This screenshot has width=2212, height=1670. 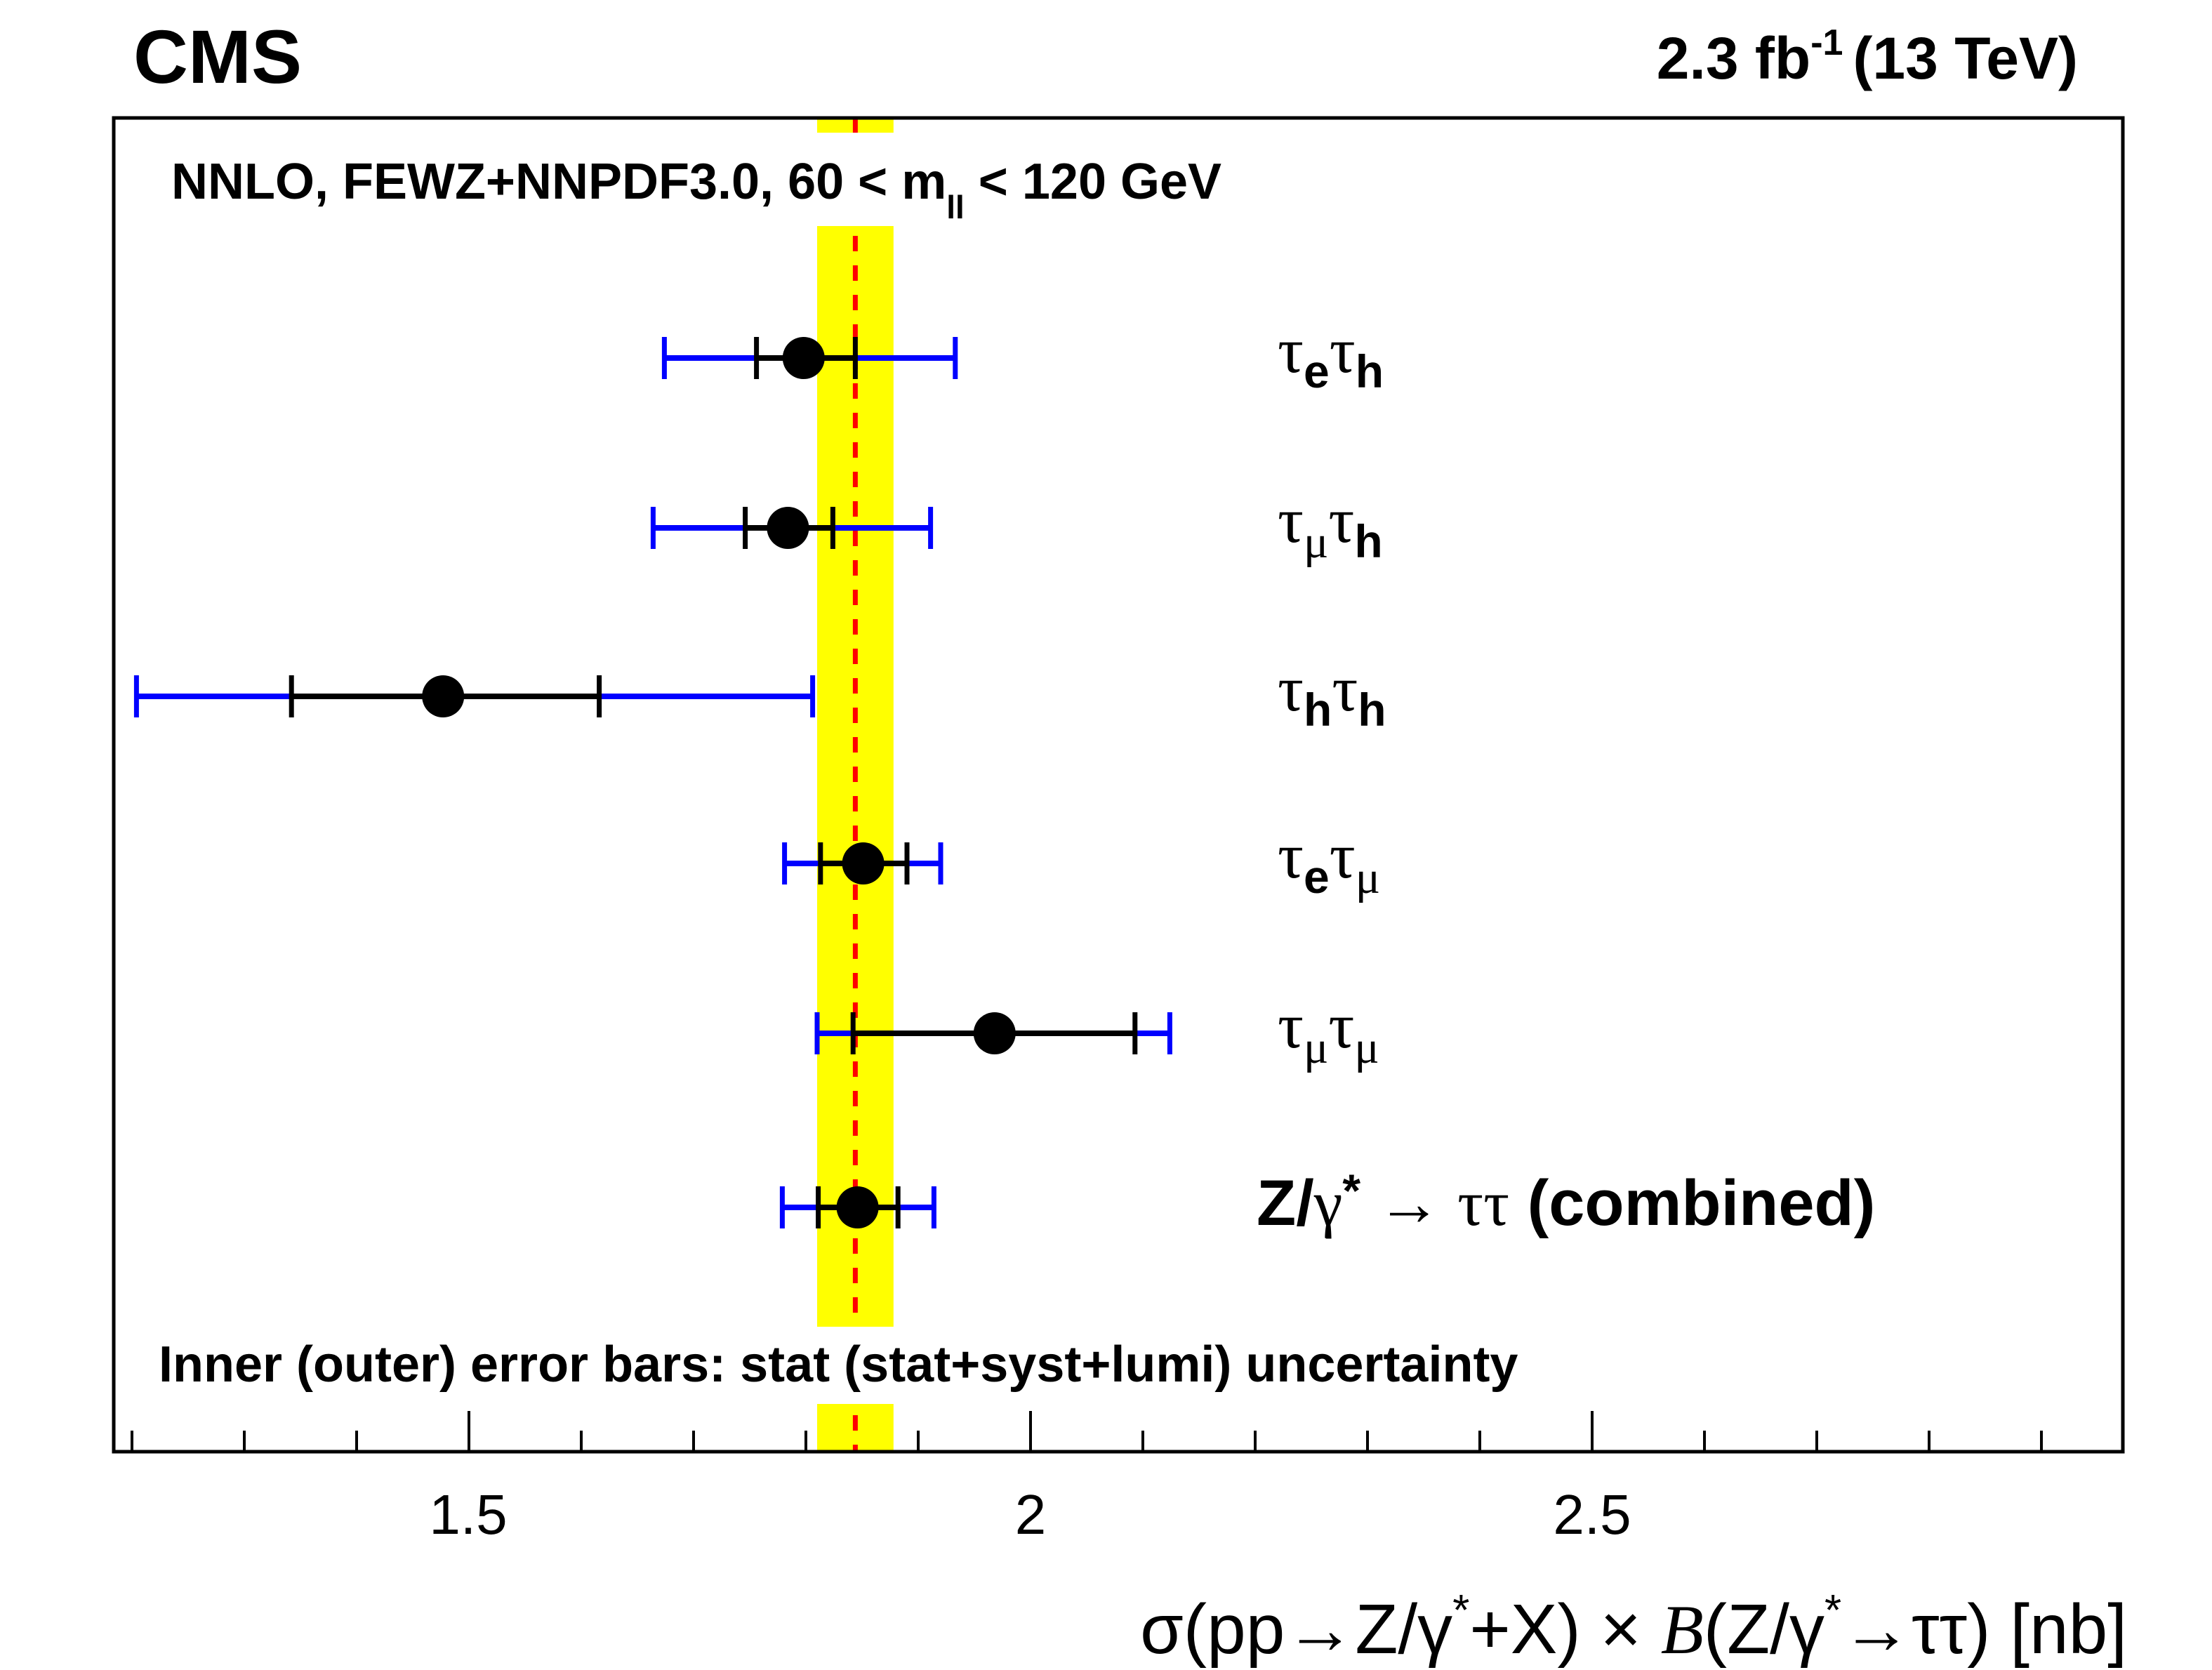 I want to click on x-axis-tick-labels: 1.5 2 2.5, so click(x=1030, y=1514).